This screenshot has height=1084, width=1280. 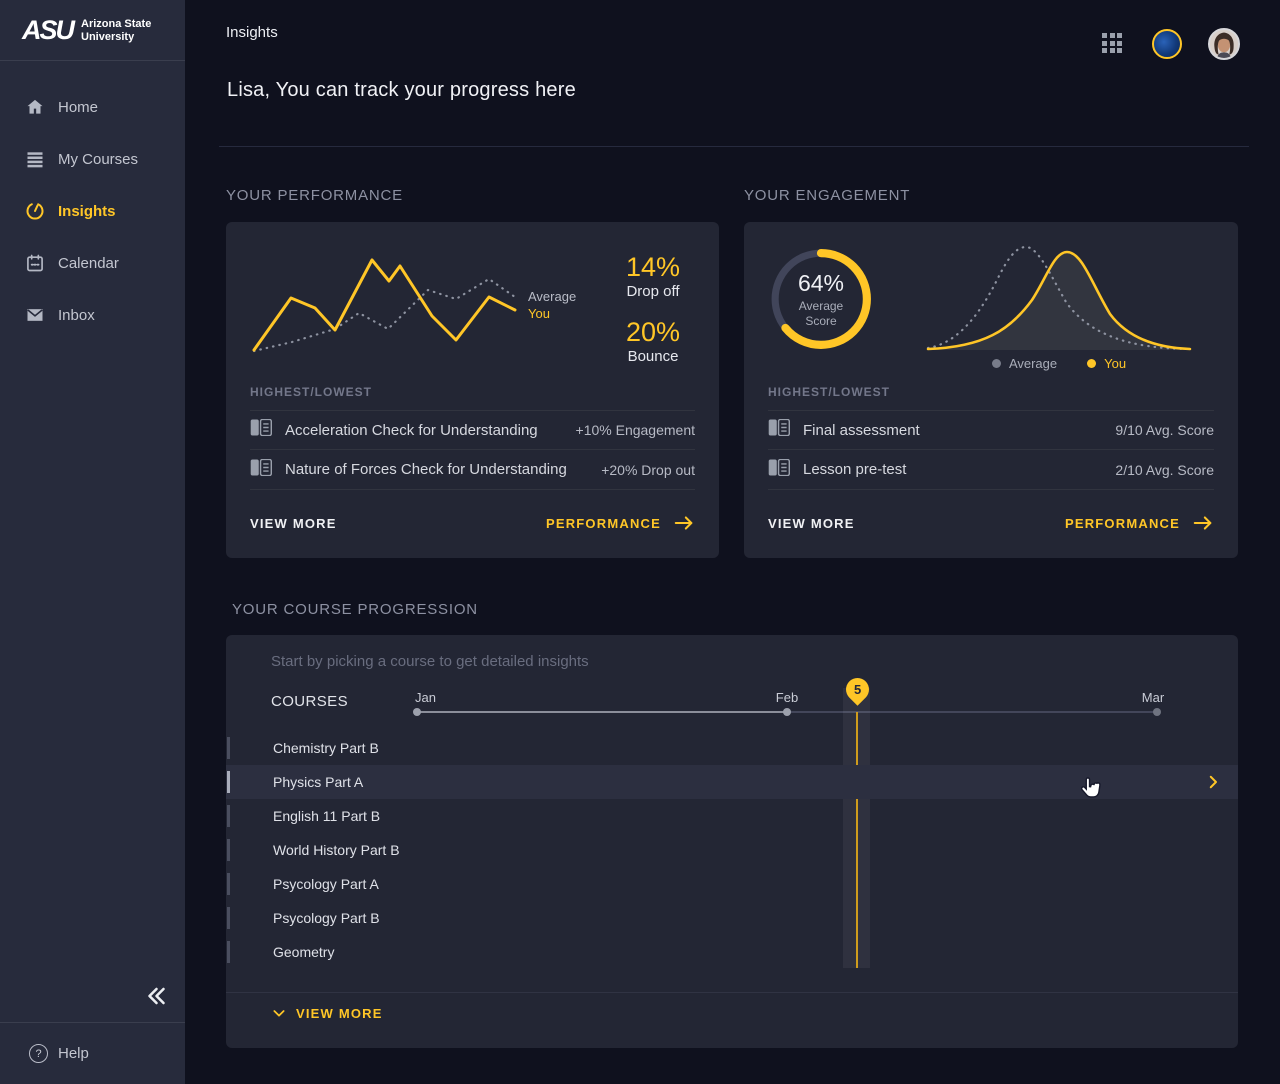 What do you see at coordinates (648, 469) in the screenshot?
I see `assessment-metric: +20% Drop out` at bounding box center [648, 469].